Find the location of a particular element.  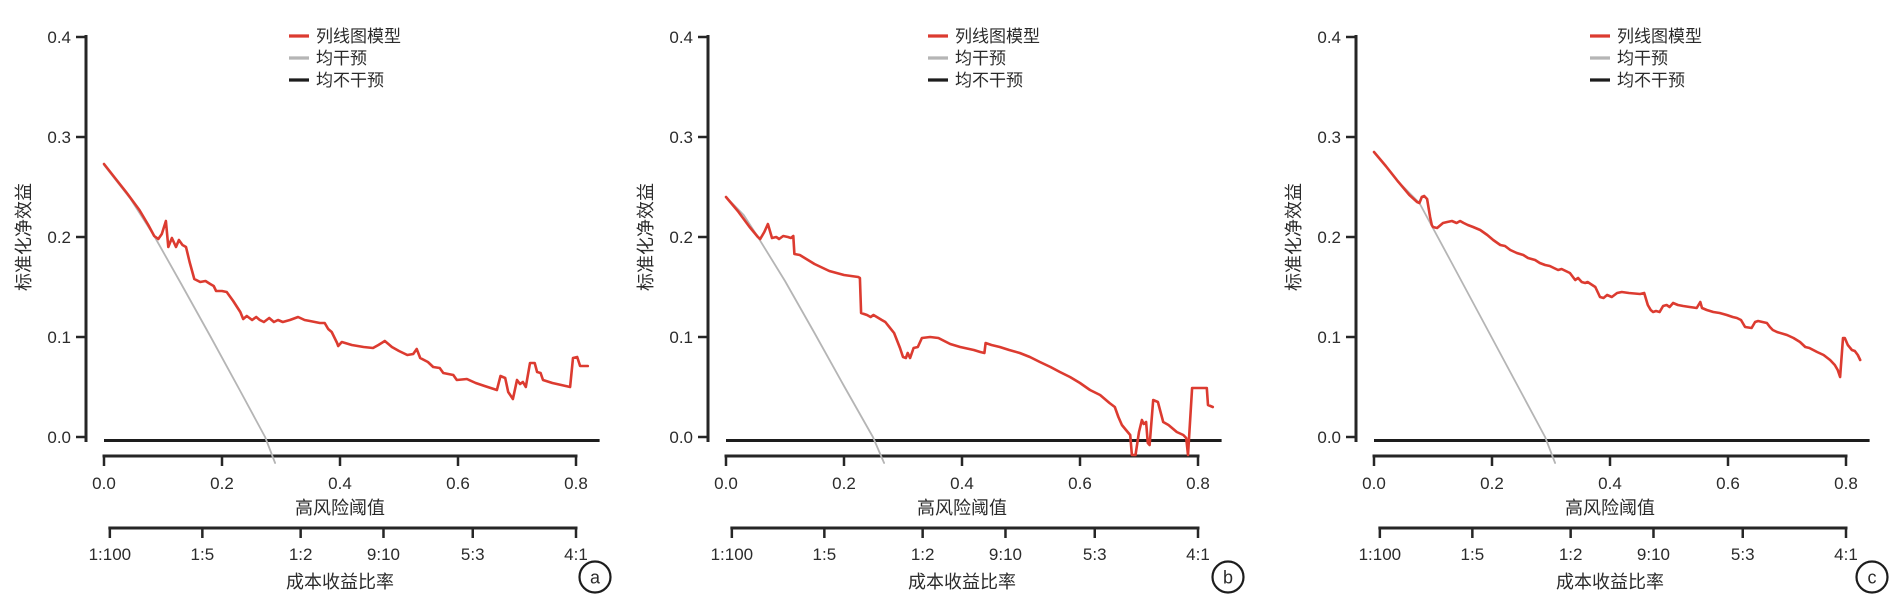

panel-tag-letter: b is located at coordinates (1228, 578).